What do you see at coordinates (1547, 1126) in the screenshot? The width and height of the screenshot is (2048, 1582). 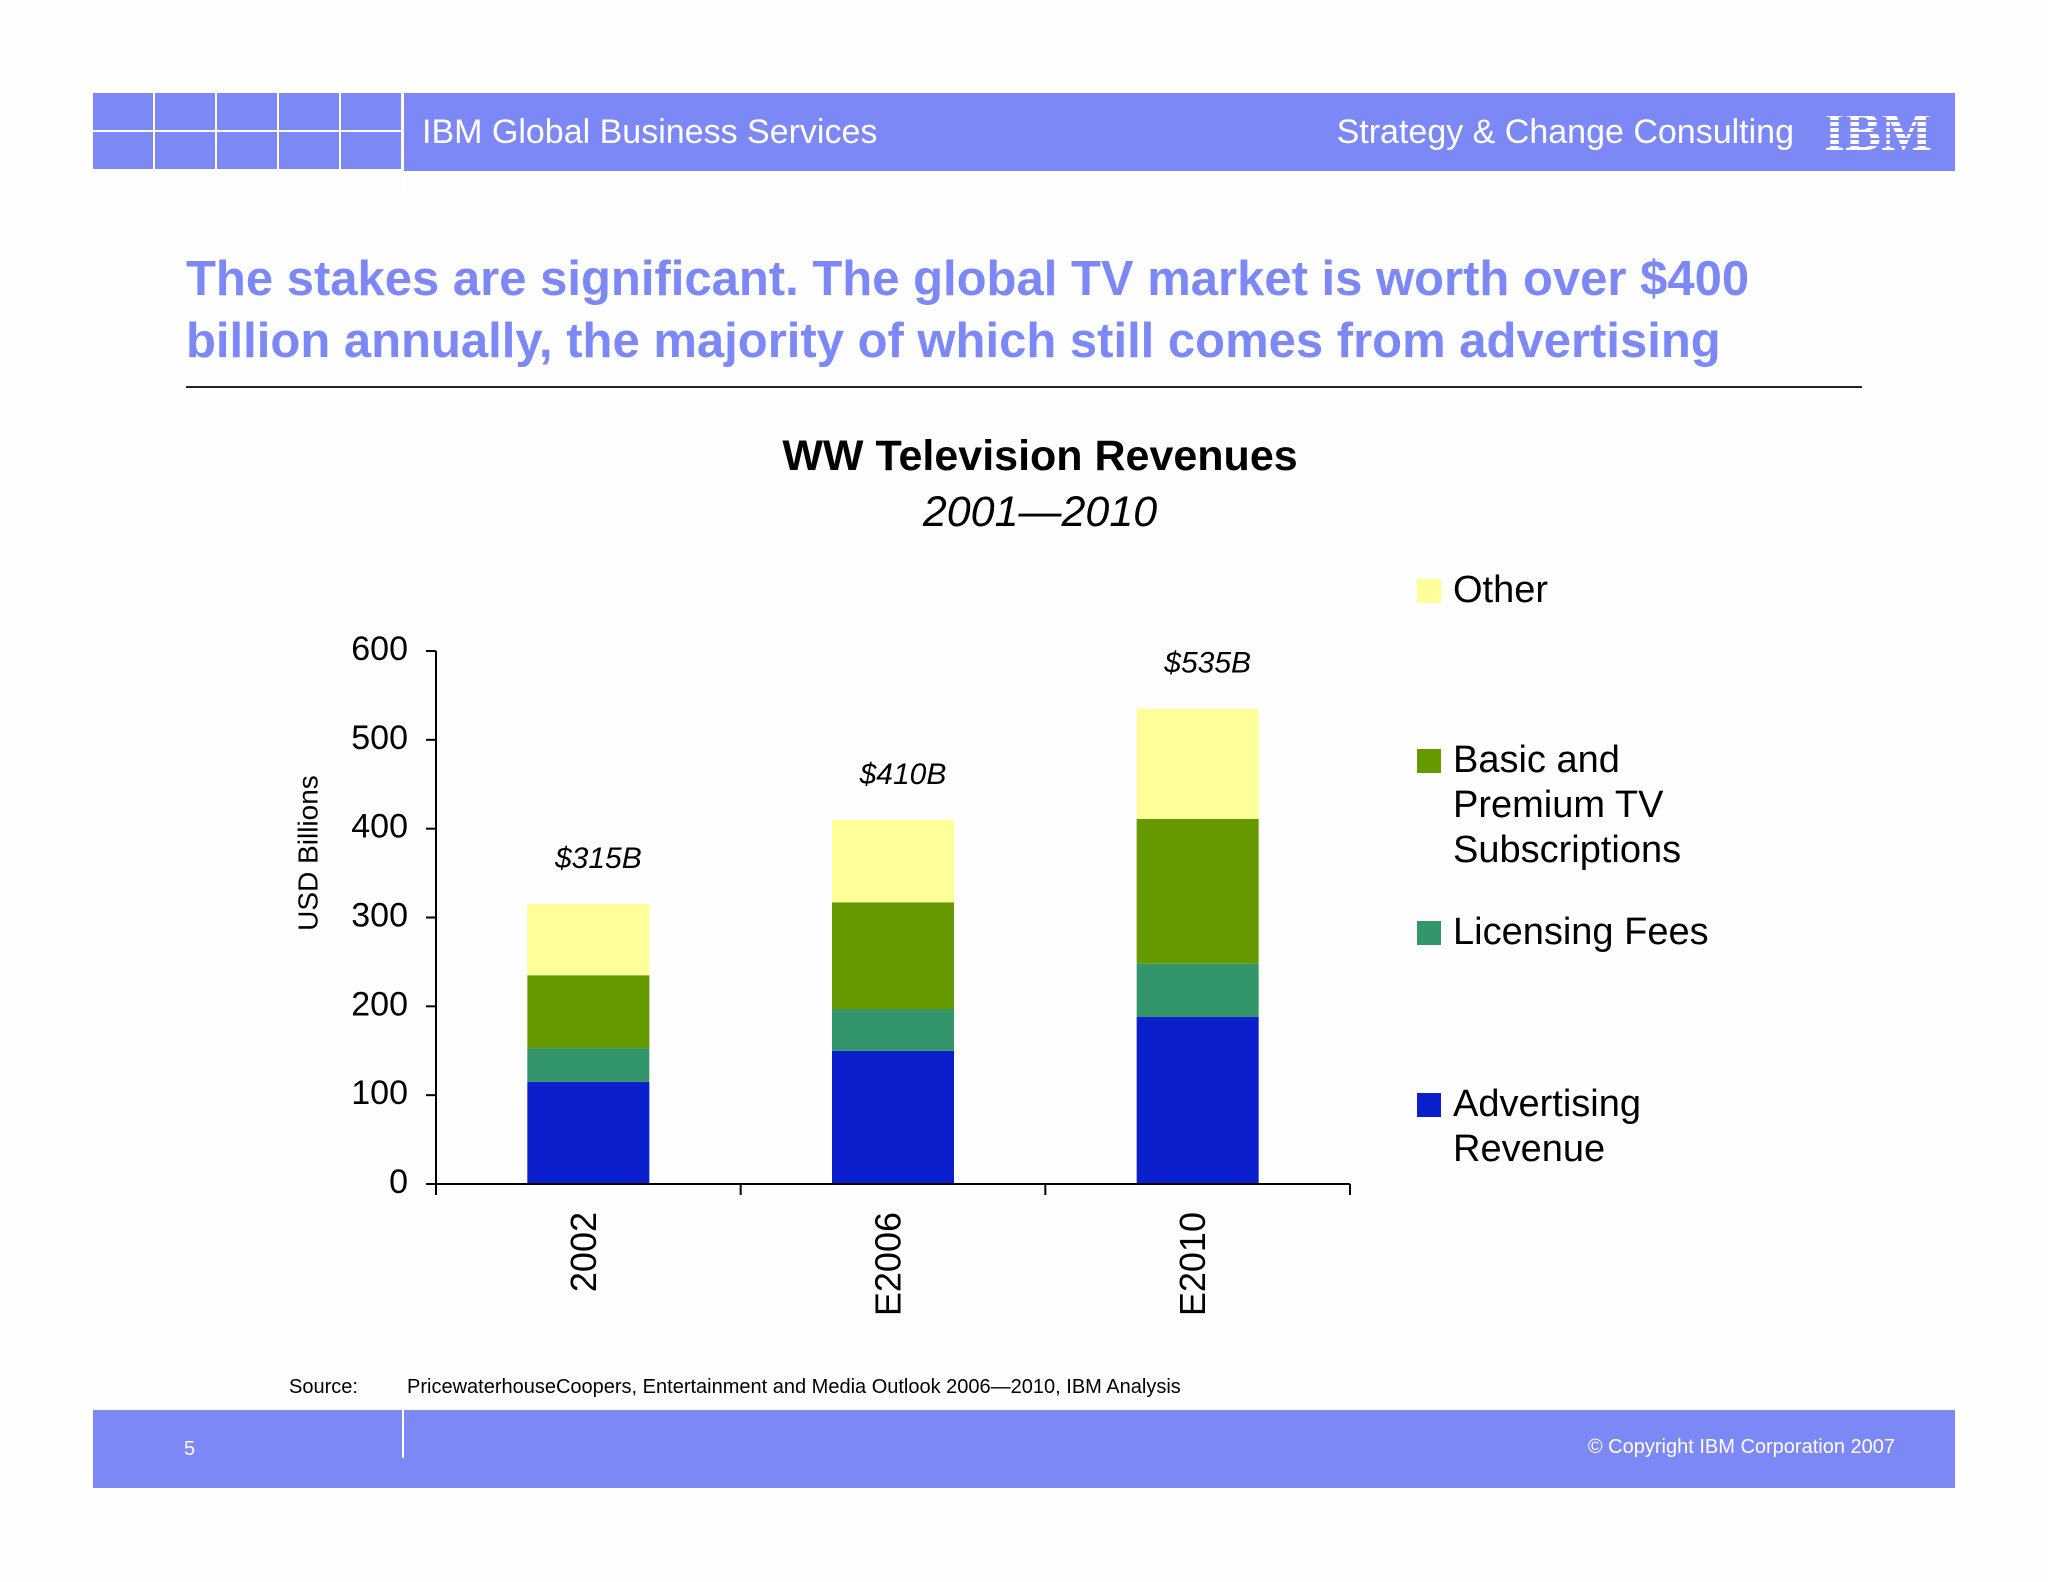 I see `legend-label: Advertising Revenue` at bounding box center [1547, 1126].